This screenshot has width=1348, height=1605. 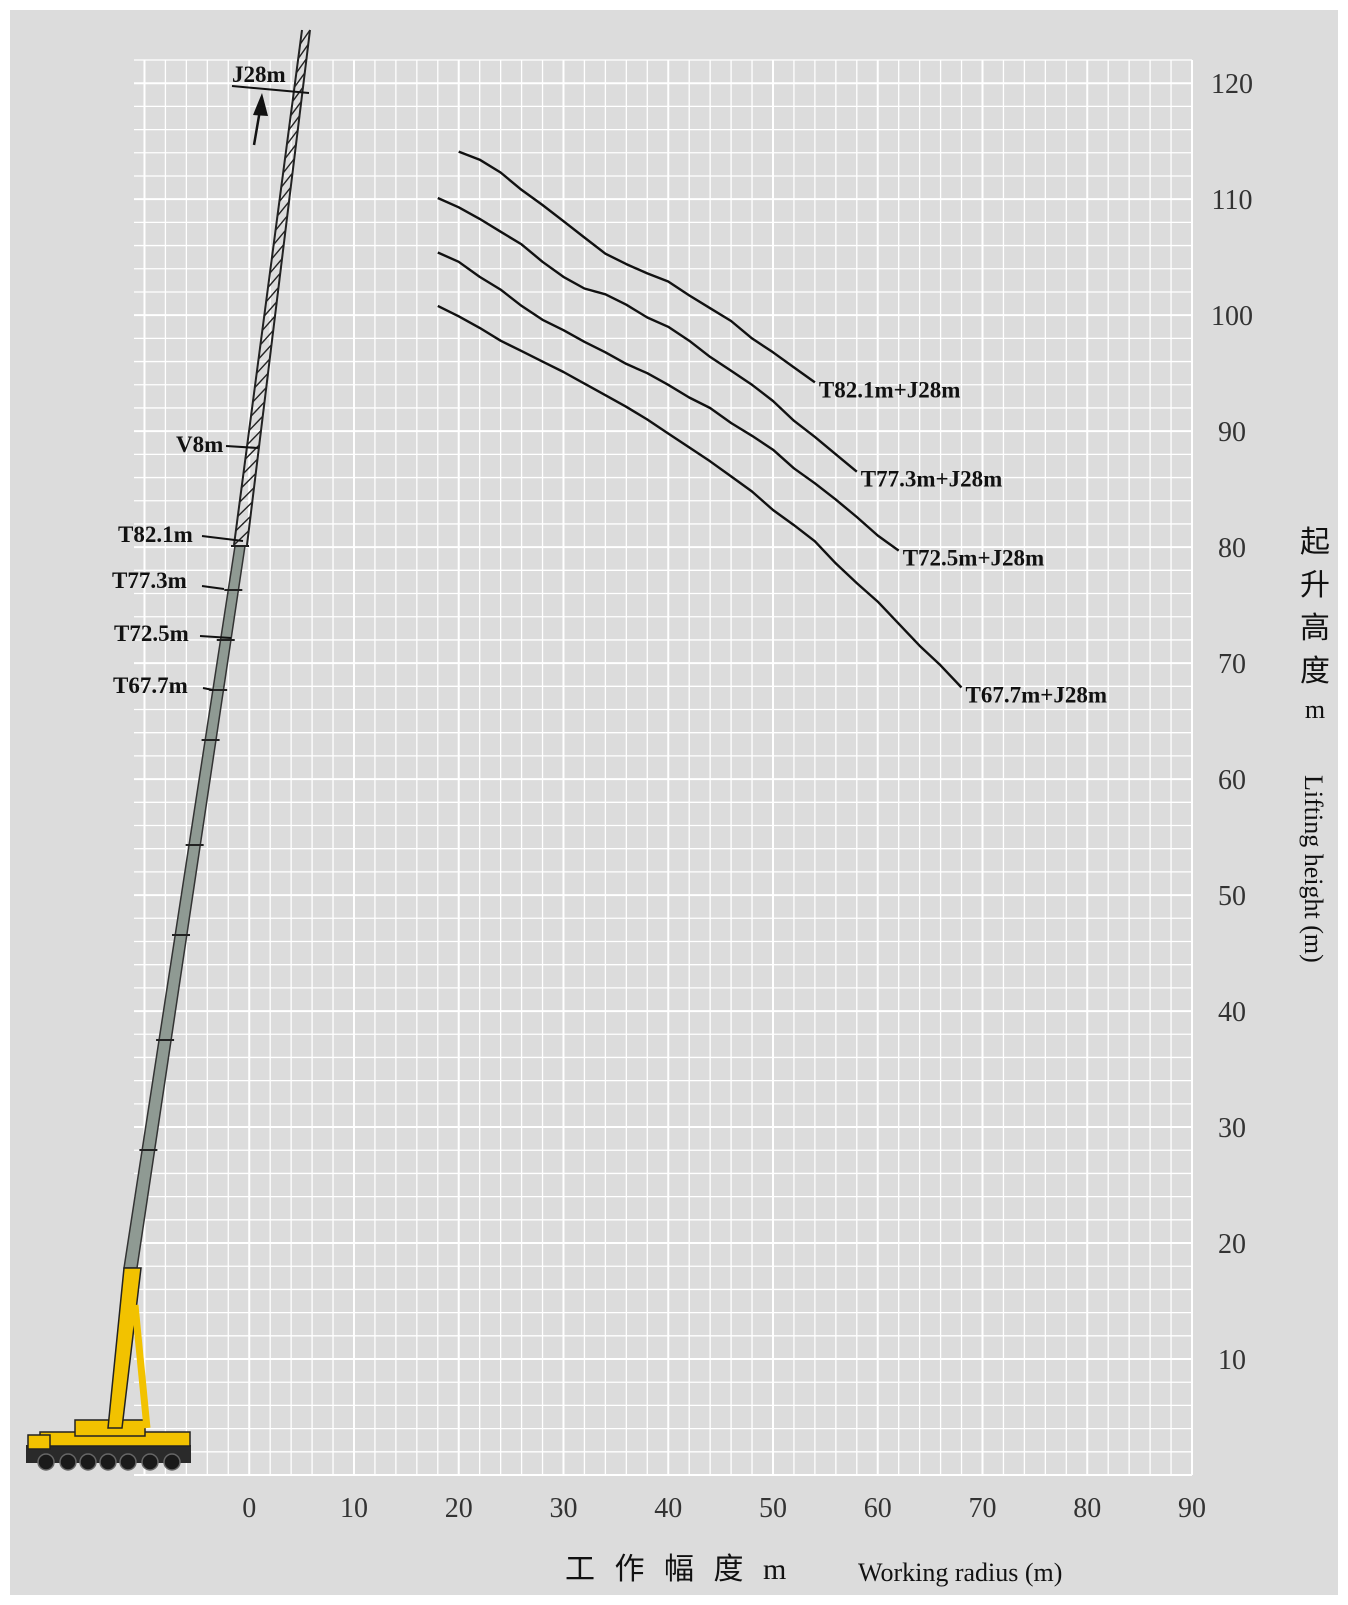 What do you see at coordinates (1037, 694) in the screenshot?
I see `series-label: T67.7m+J28m` at bounding box center [1037, 694].